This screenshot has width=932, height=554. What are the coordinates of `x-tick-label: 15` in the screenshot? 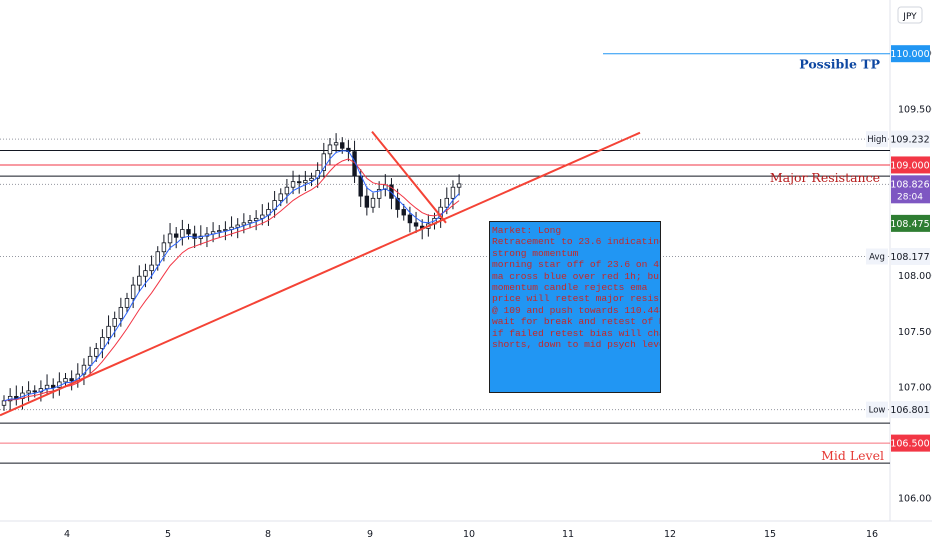 It's located at (770, 534).